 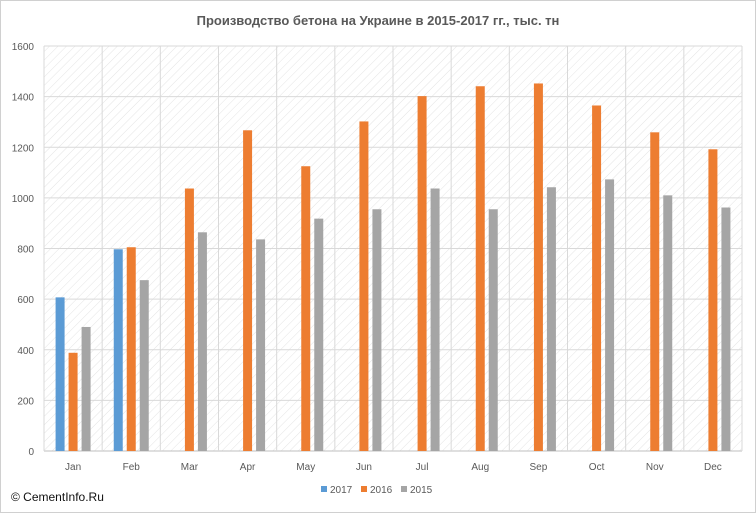 What do you see at coordinates (713, 467) in the screenshot?
I see `x-tick-label: Dec` at bounding box center [713, 467].